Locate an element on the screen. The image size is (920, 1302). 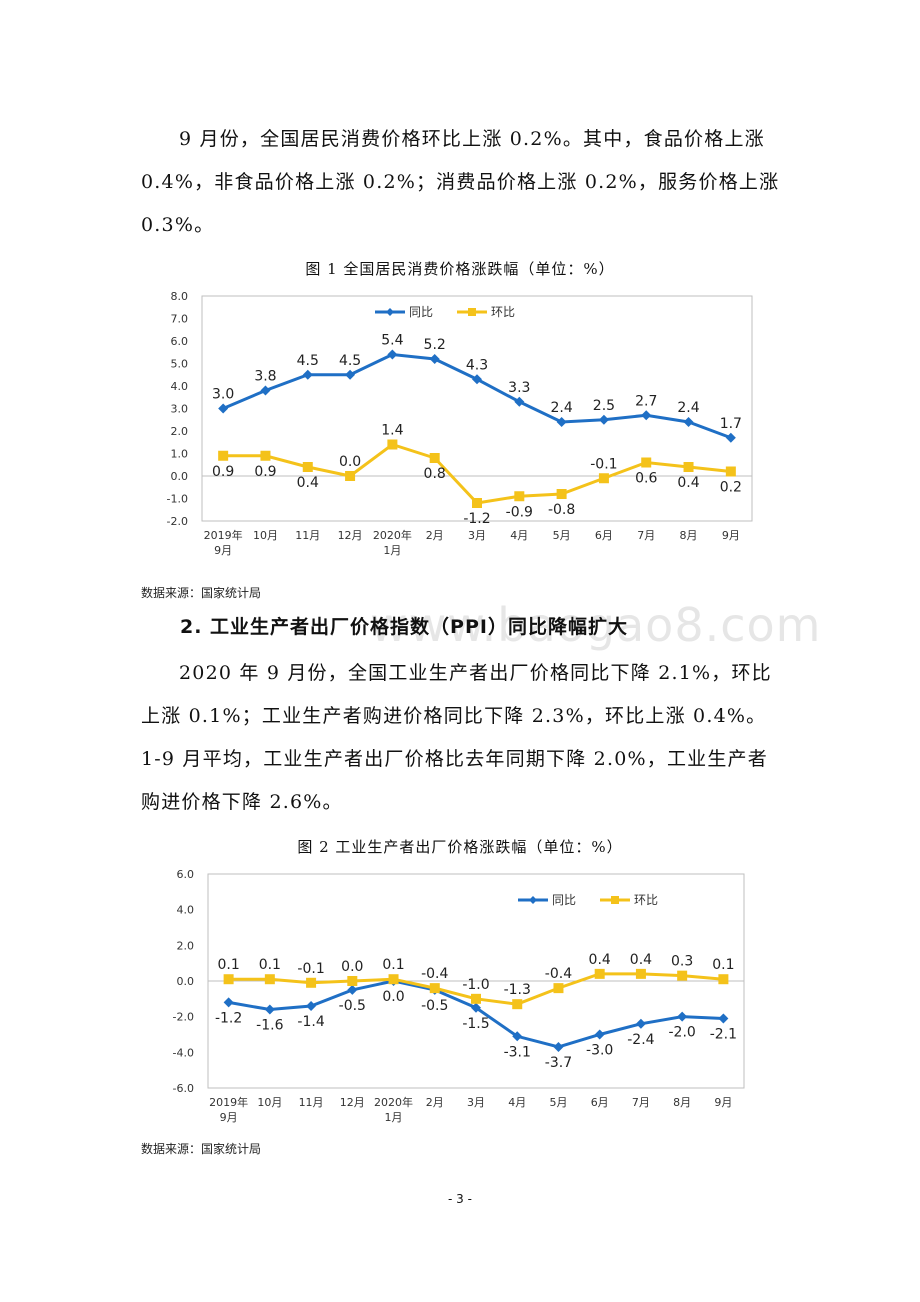
y-tick-label: -6.0 is located at coordinates (183, 1088).